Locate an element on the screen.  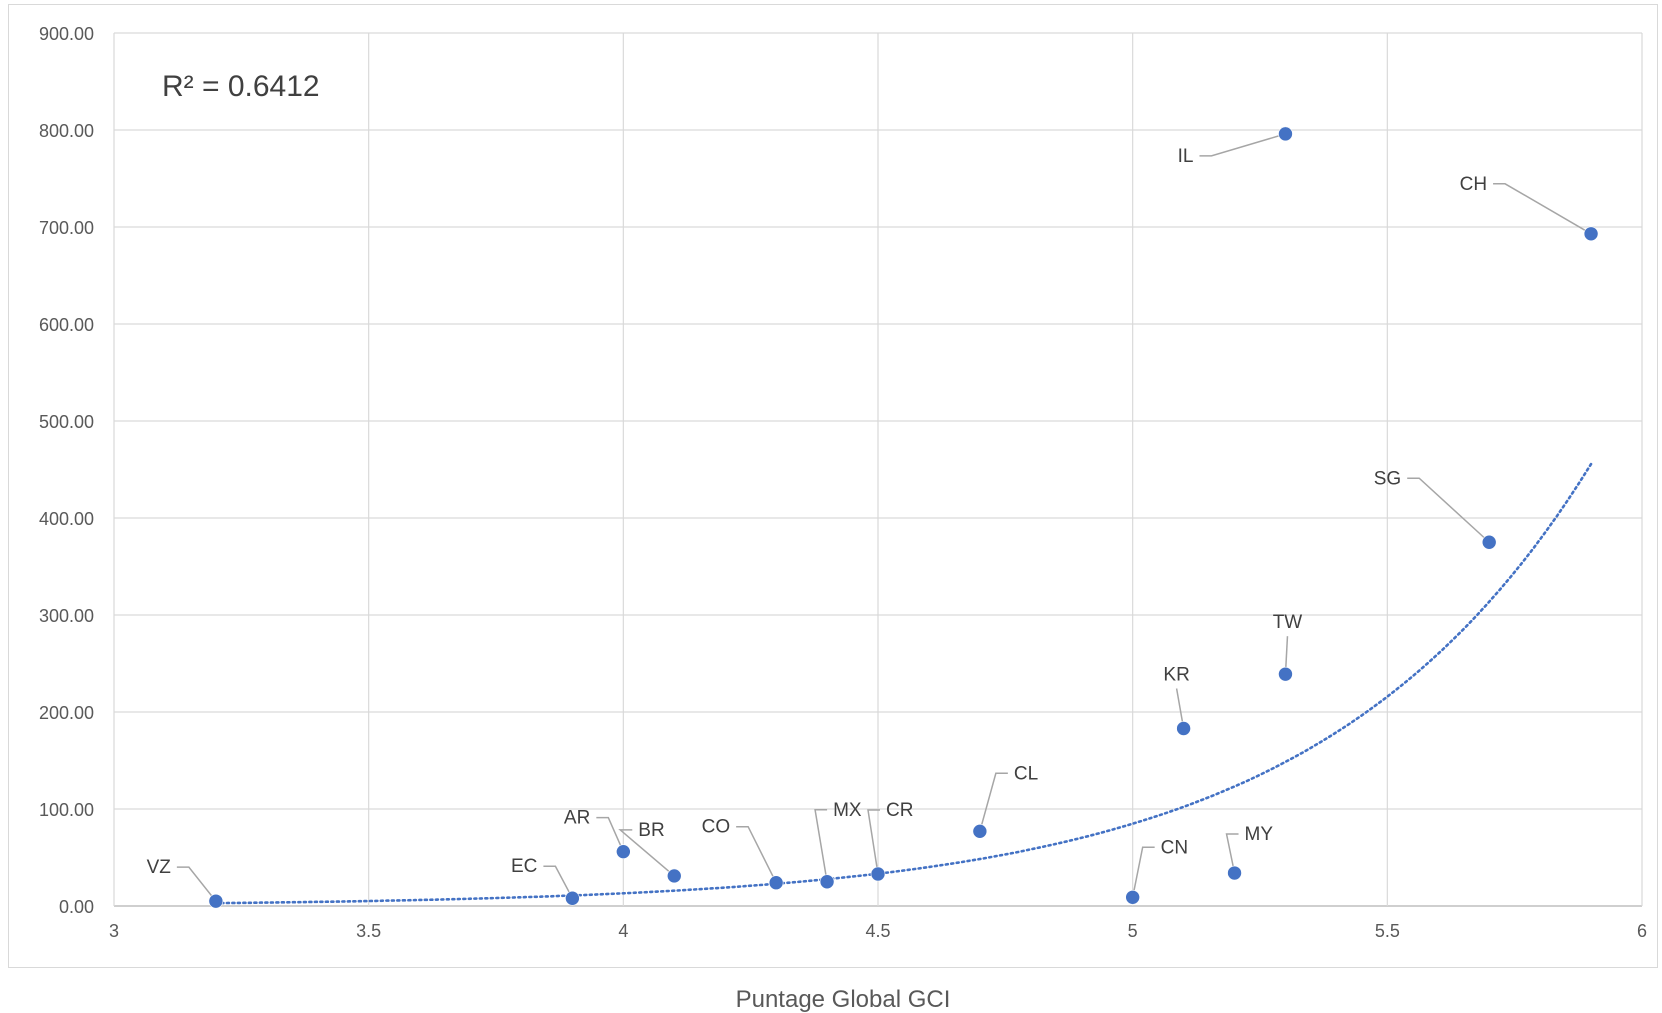
point-label: CN is located at coordinates (1174, 847).